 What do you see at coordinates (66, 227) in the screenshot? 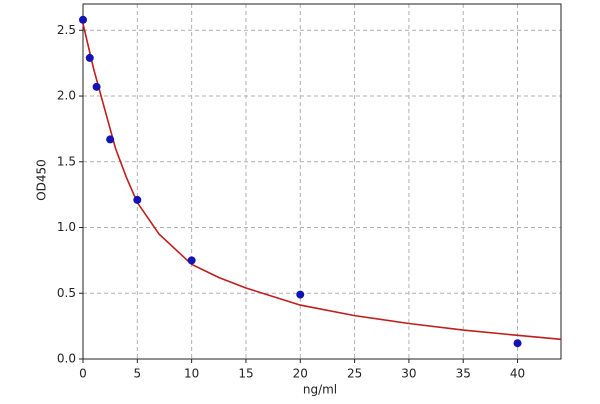
I see `y-tick-label: 1.0` at bounding box center [66, 227].